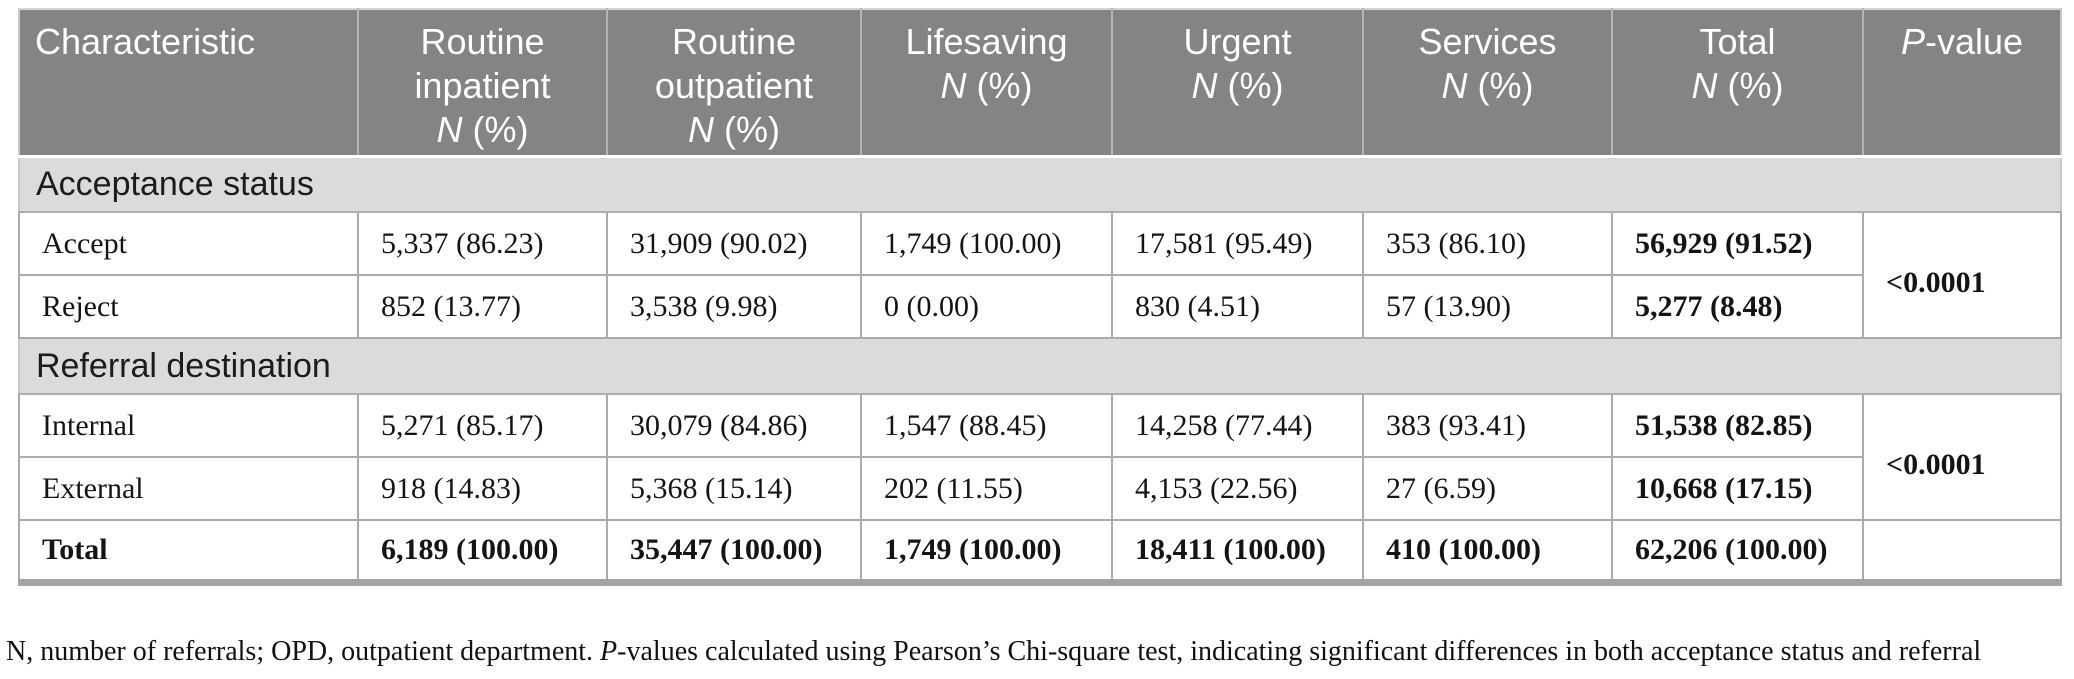 This screenshot has width=2074, height=679. Describe the element at coordinates (482, 243) in the screenshot. I see `data-cell: 5,337 (86.23)` at that location.